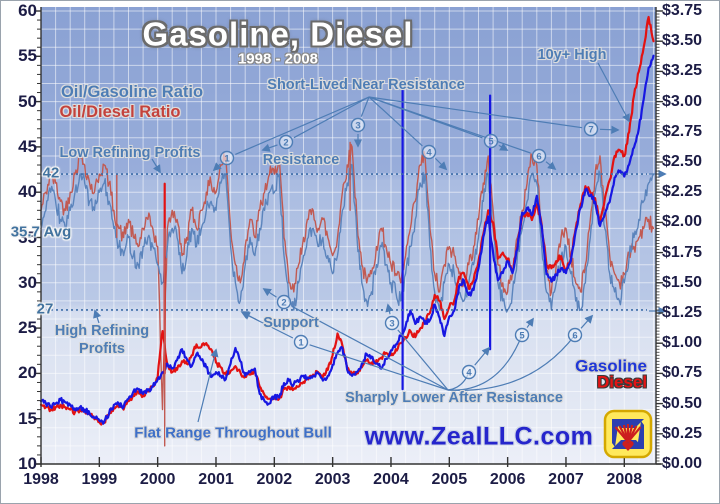 This screenshot has height=504, width=720. Describe the element at coordinates (613, 92) in the screenshot. I see `ten-year-high-pointer` at that location.